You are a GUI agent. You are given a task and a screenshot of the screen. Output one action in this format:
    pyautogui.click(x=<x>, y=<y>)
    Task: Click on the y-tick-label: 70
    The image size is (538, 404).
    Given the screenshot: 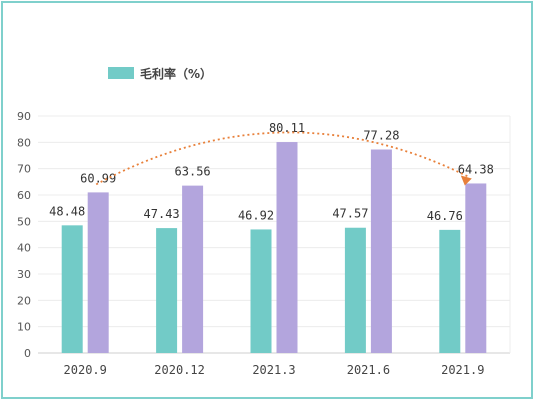 What is the action you would take?
    pyautogui.click(x=24, y=169)
    